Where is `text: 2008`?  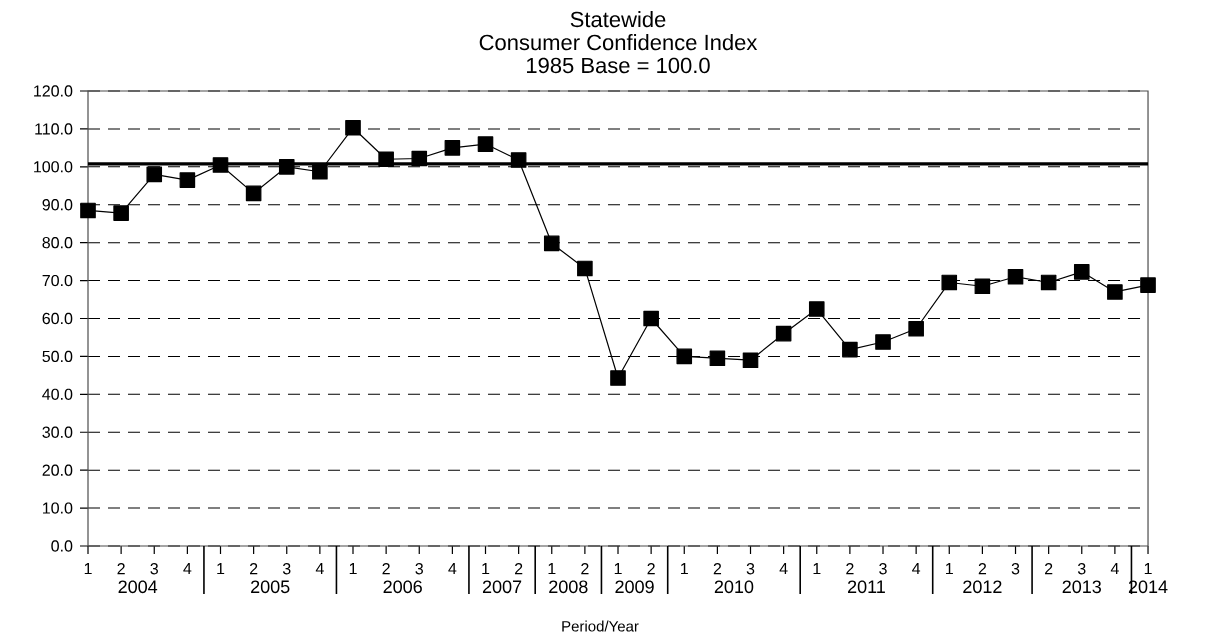
text: 2008 is located at coordinates (568, 587).